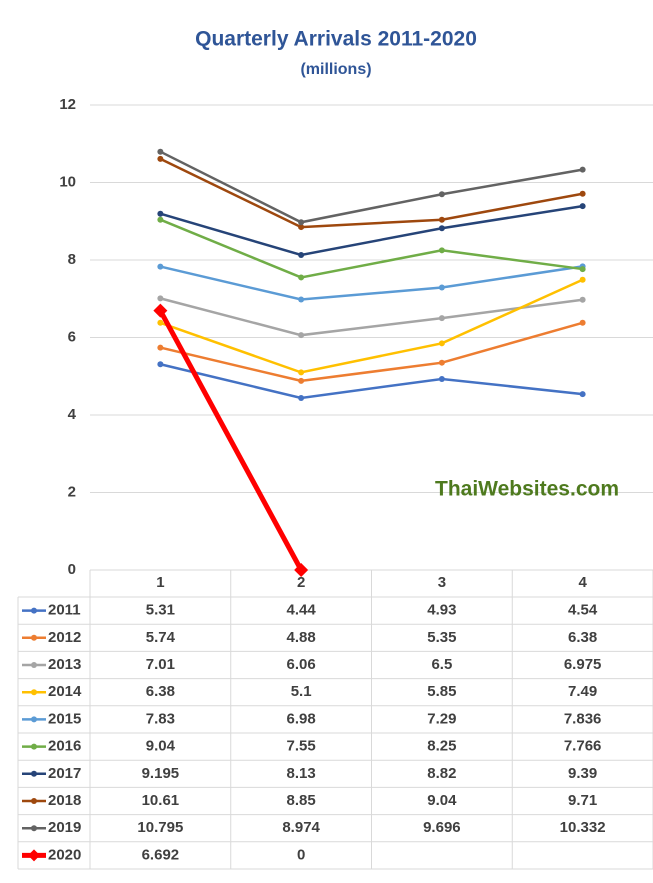  What do you see at coordinates (160, 582) in the screenshot?
I see `x-tick-label: 1` at bounding box center [160, 582].